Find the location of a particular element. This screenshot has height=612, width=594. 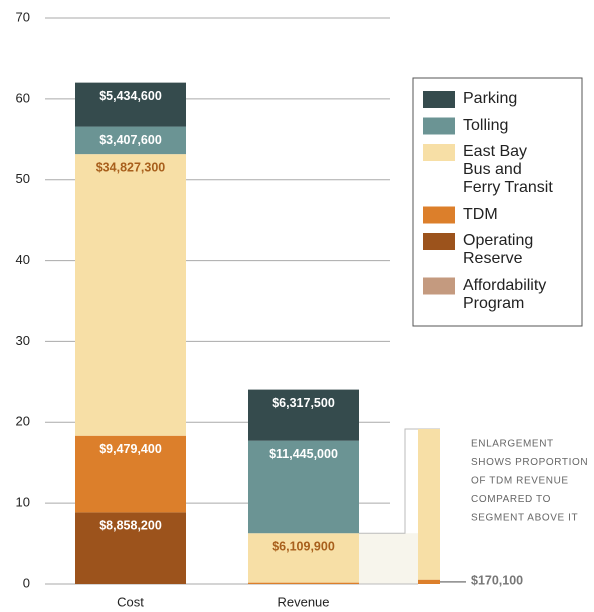

value-label: $11,445,000 is located at coordinates (303, 454).